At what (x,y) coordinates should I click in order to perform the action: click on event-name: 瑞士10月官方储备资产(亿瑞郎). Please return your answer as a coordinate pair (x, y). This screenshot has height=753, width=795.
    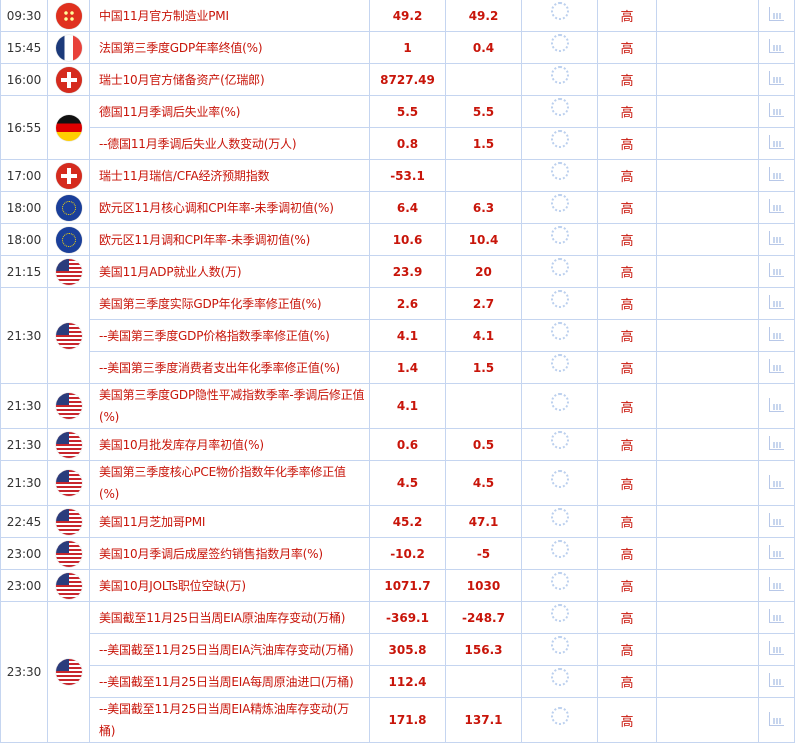
    Looking at the image, I should click on (229, 79).